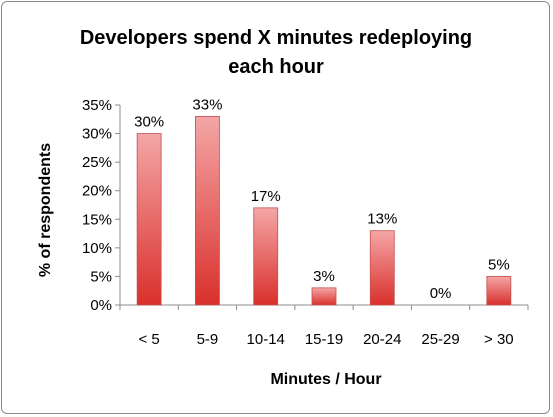  I want to click on data-label: 5%, so click(499, 264).